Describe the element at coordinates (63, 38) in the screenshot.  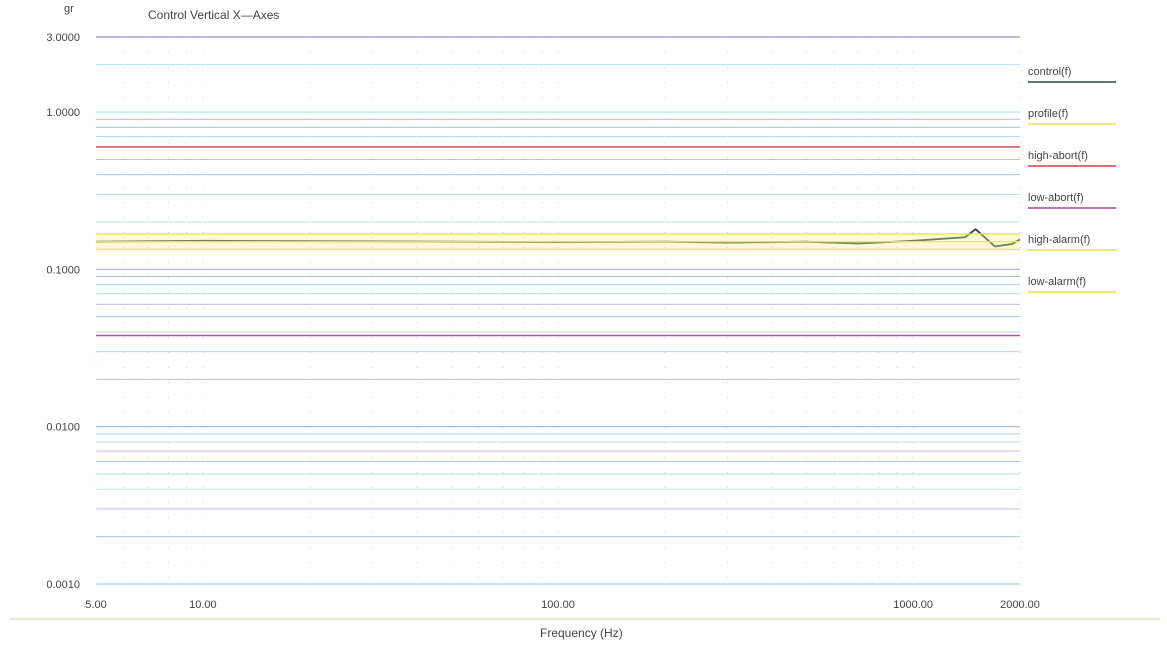
I see `y-tick-label: 3.0000` at that location.